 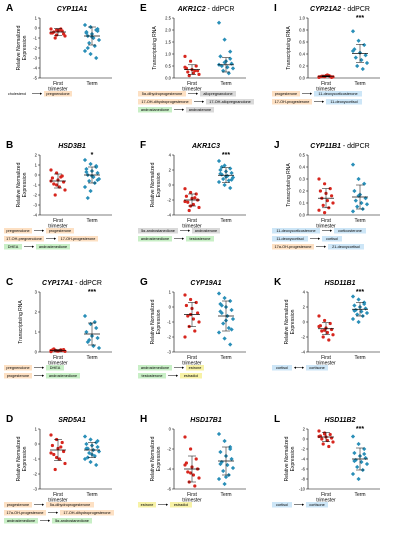 What do you see at coordinates (303, 459) in the screenshot?
I see `y-tick-label: -4` at bounding box center [303, 459].